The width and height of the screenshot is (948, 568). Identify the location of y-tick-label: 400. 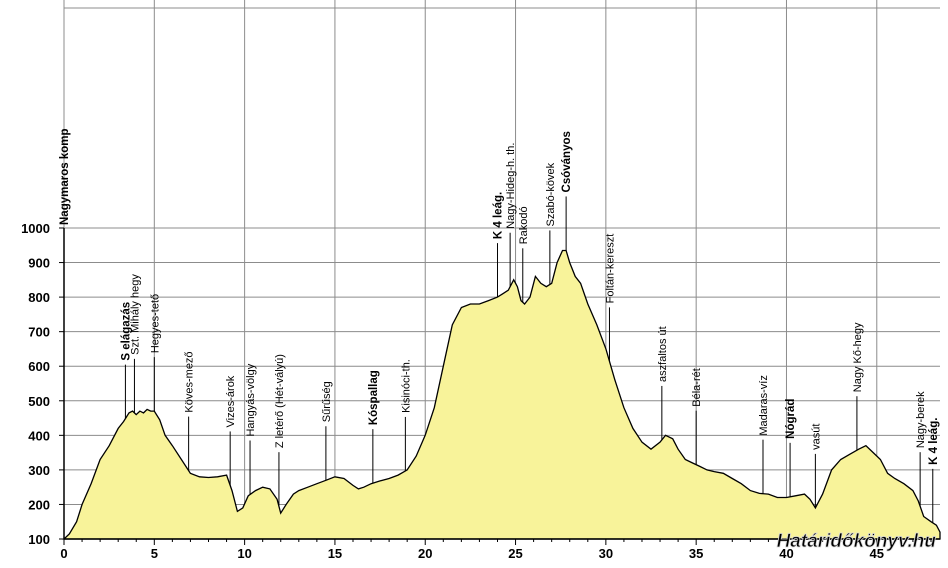
(39, 435).